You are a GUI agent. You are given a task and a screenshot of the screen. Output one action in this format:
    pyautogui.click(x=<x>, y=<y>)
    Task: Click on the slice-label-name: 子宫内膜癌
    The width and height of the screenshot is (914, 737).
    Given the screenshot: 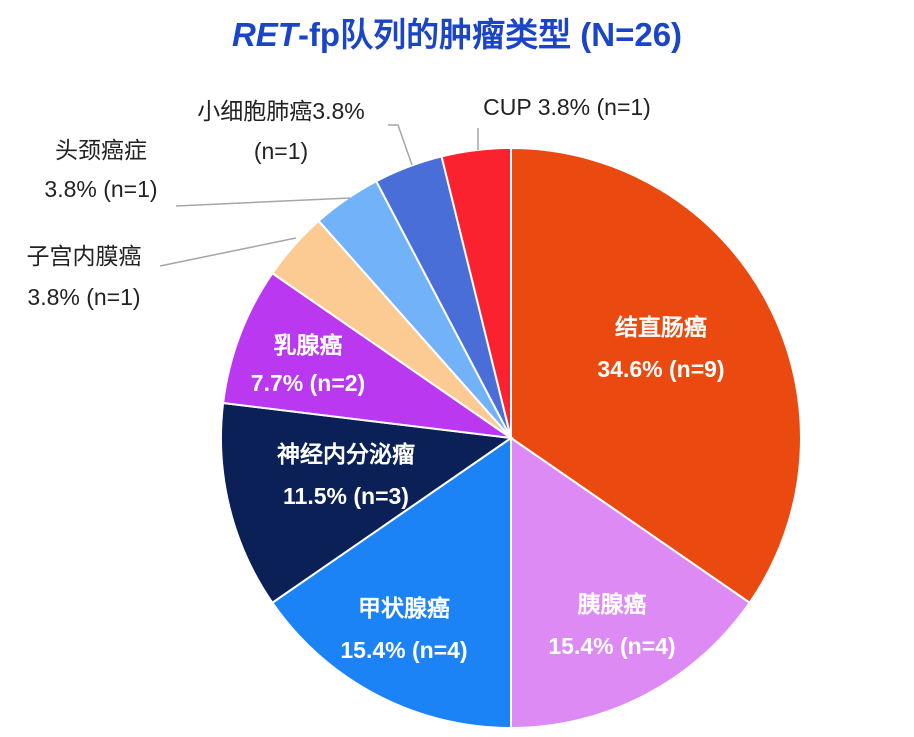 What is the action you would take?
    pyautogui.click(x=84, y=256)
    